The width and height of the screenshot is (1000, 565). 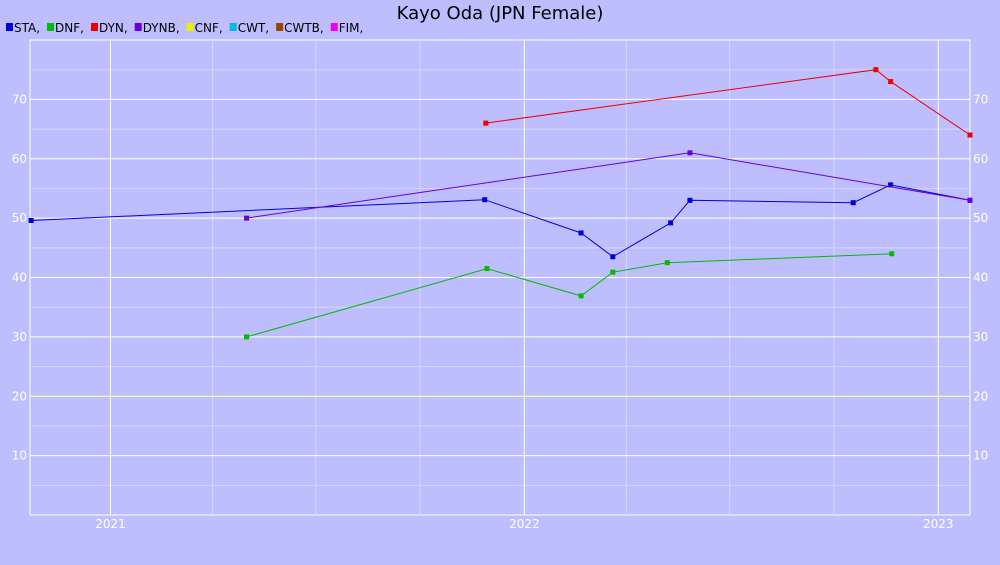 I want to click on y-tick-label-left: 40, so click(x=19, y=278).